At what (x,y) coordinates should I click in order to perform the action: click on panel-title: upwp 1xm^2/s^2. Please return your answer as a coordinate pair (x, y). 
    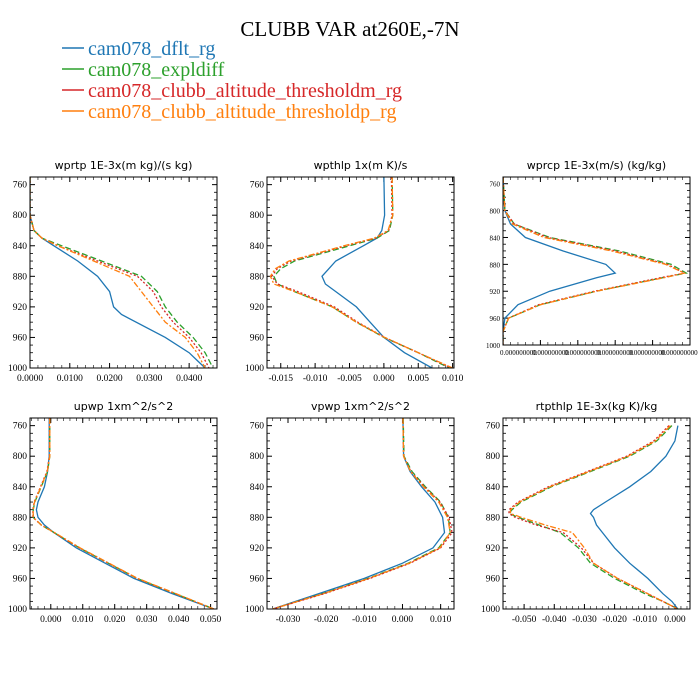
    Looking at the image, I should click on (124, 406).